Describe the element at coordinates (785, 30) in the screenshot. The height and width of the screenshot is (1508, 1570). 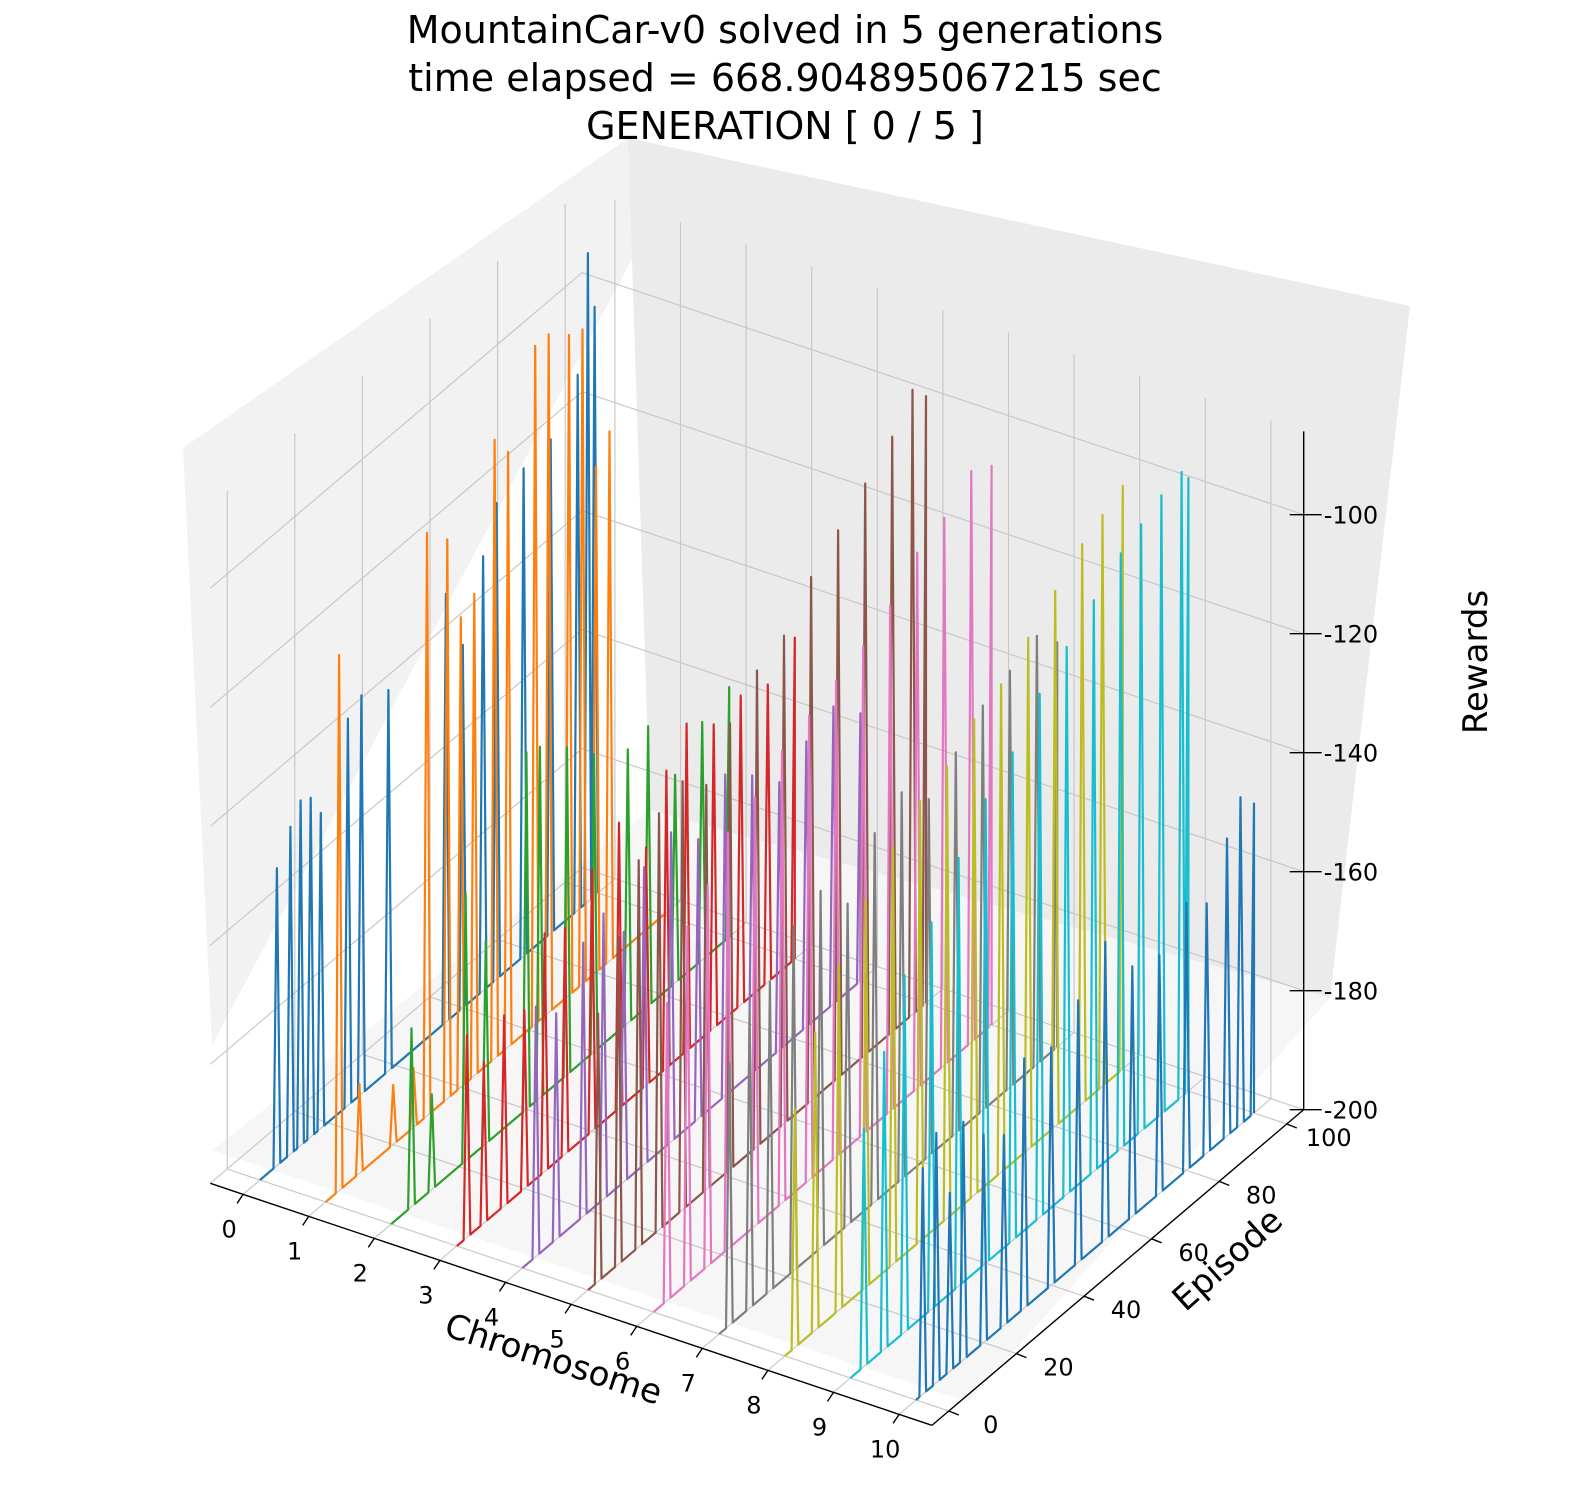
I see `chart-title-line-1: MountainCar-v0 solved in 5 generations` at that location.